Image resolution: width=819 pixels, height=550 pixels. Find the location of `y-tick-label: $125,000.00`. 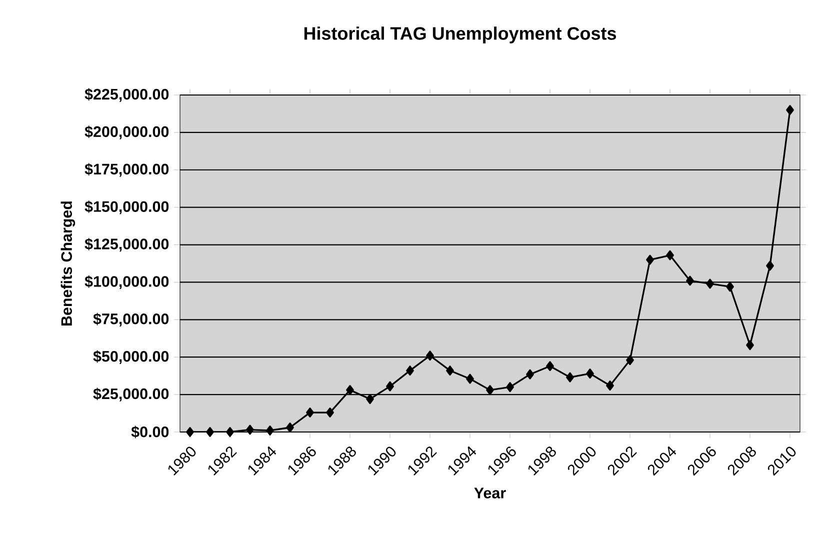

y-tick-label: $125,000.00 is located at coordinates (126, 245).